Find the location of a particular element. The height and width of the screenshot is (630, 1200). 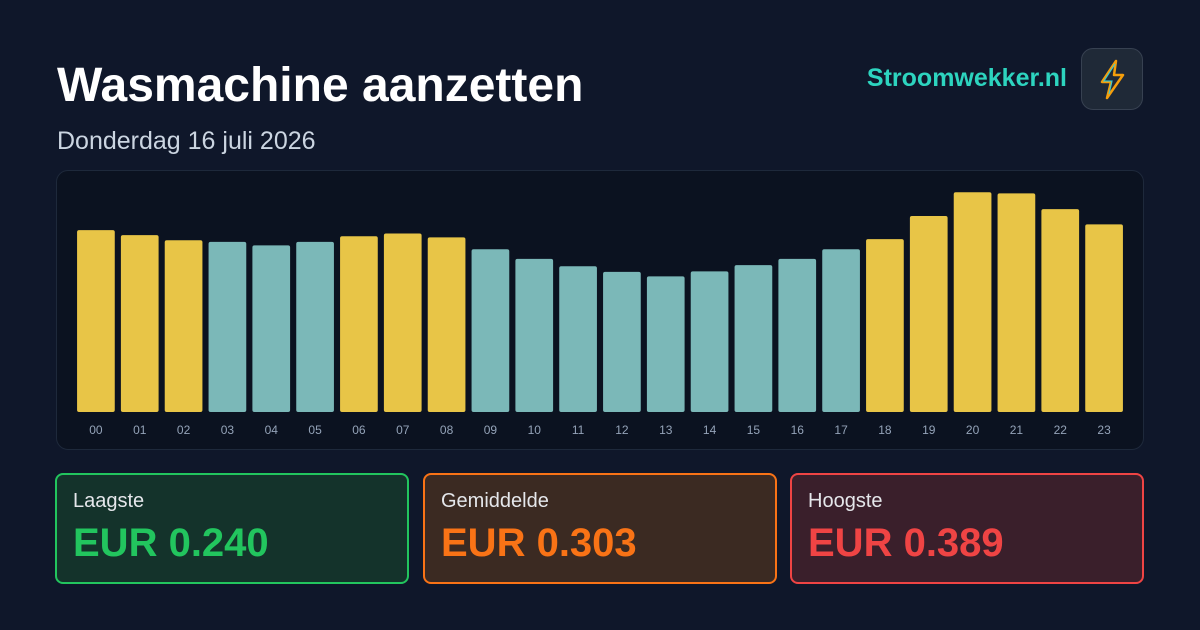

stat-value: EUR 0.303 is located at coordinates (539, 543).